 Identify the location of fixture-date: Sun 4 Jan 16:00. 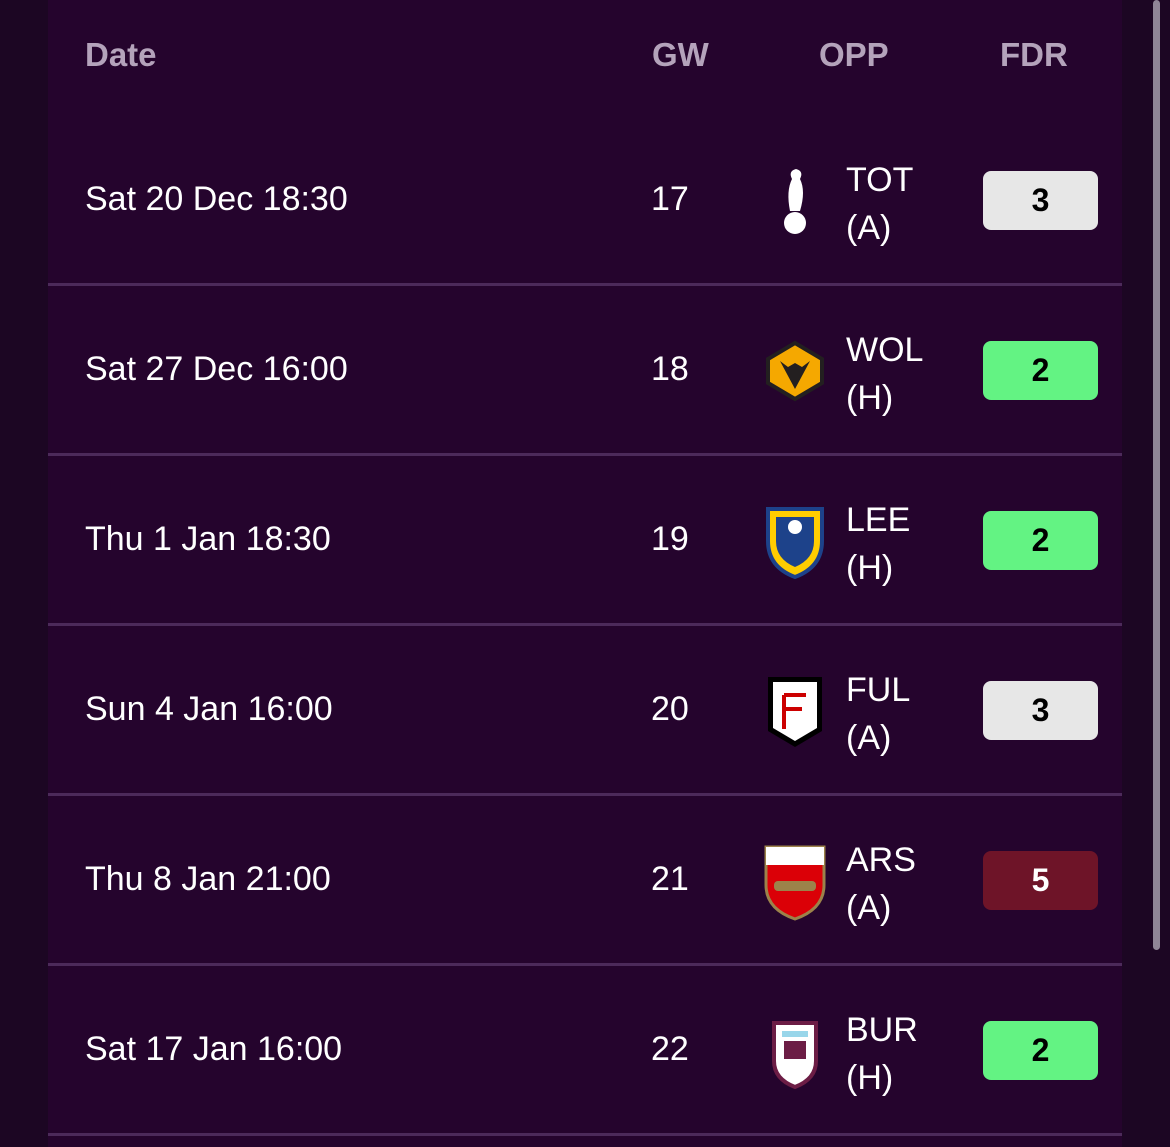
(209, 709).